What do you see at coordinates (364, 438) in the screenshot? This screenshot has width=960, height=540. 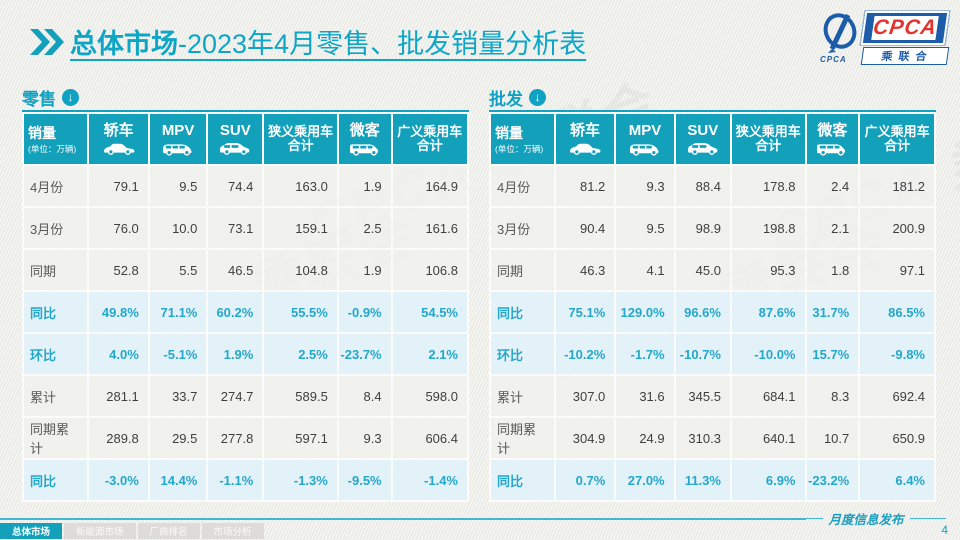 I see `cell-value: 9.3` at bounding box center [364, 438].